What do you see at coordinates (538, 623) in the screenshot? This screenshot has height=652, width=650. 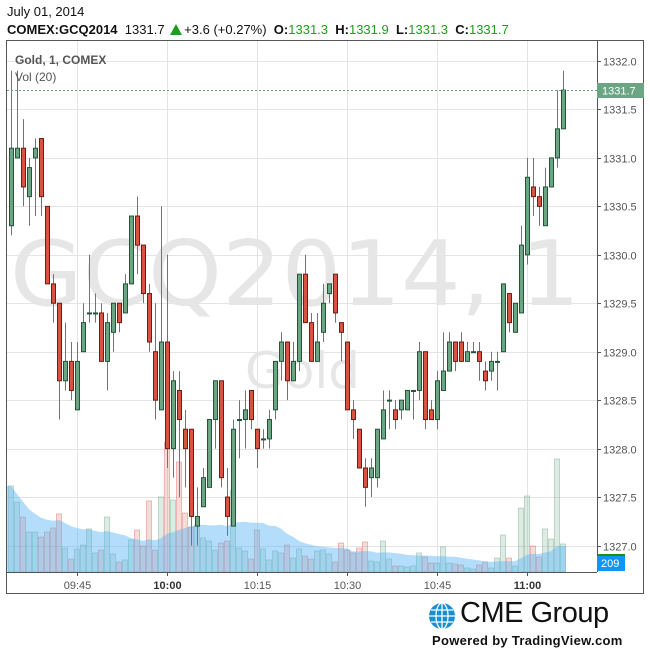 I see `footer-logo: CME Group Powered by TradingView.com` at bounding box center [538, 623].